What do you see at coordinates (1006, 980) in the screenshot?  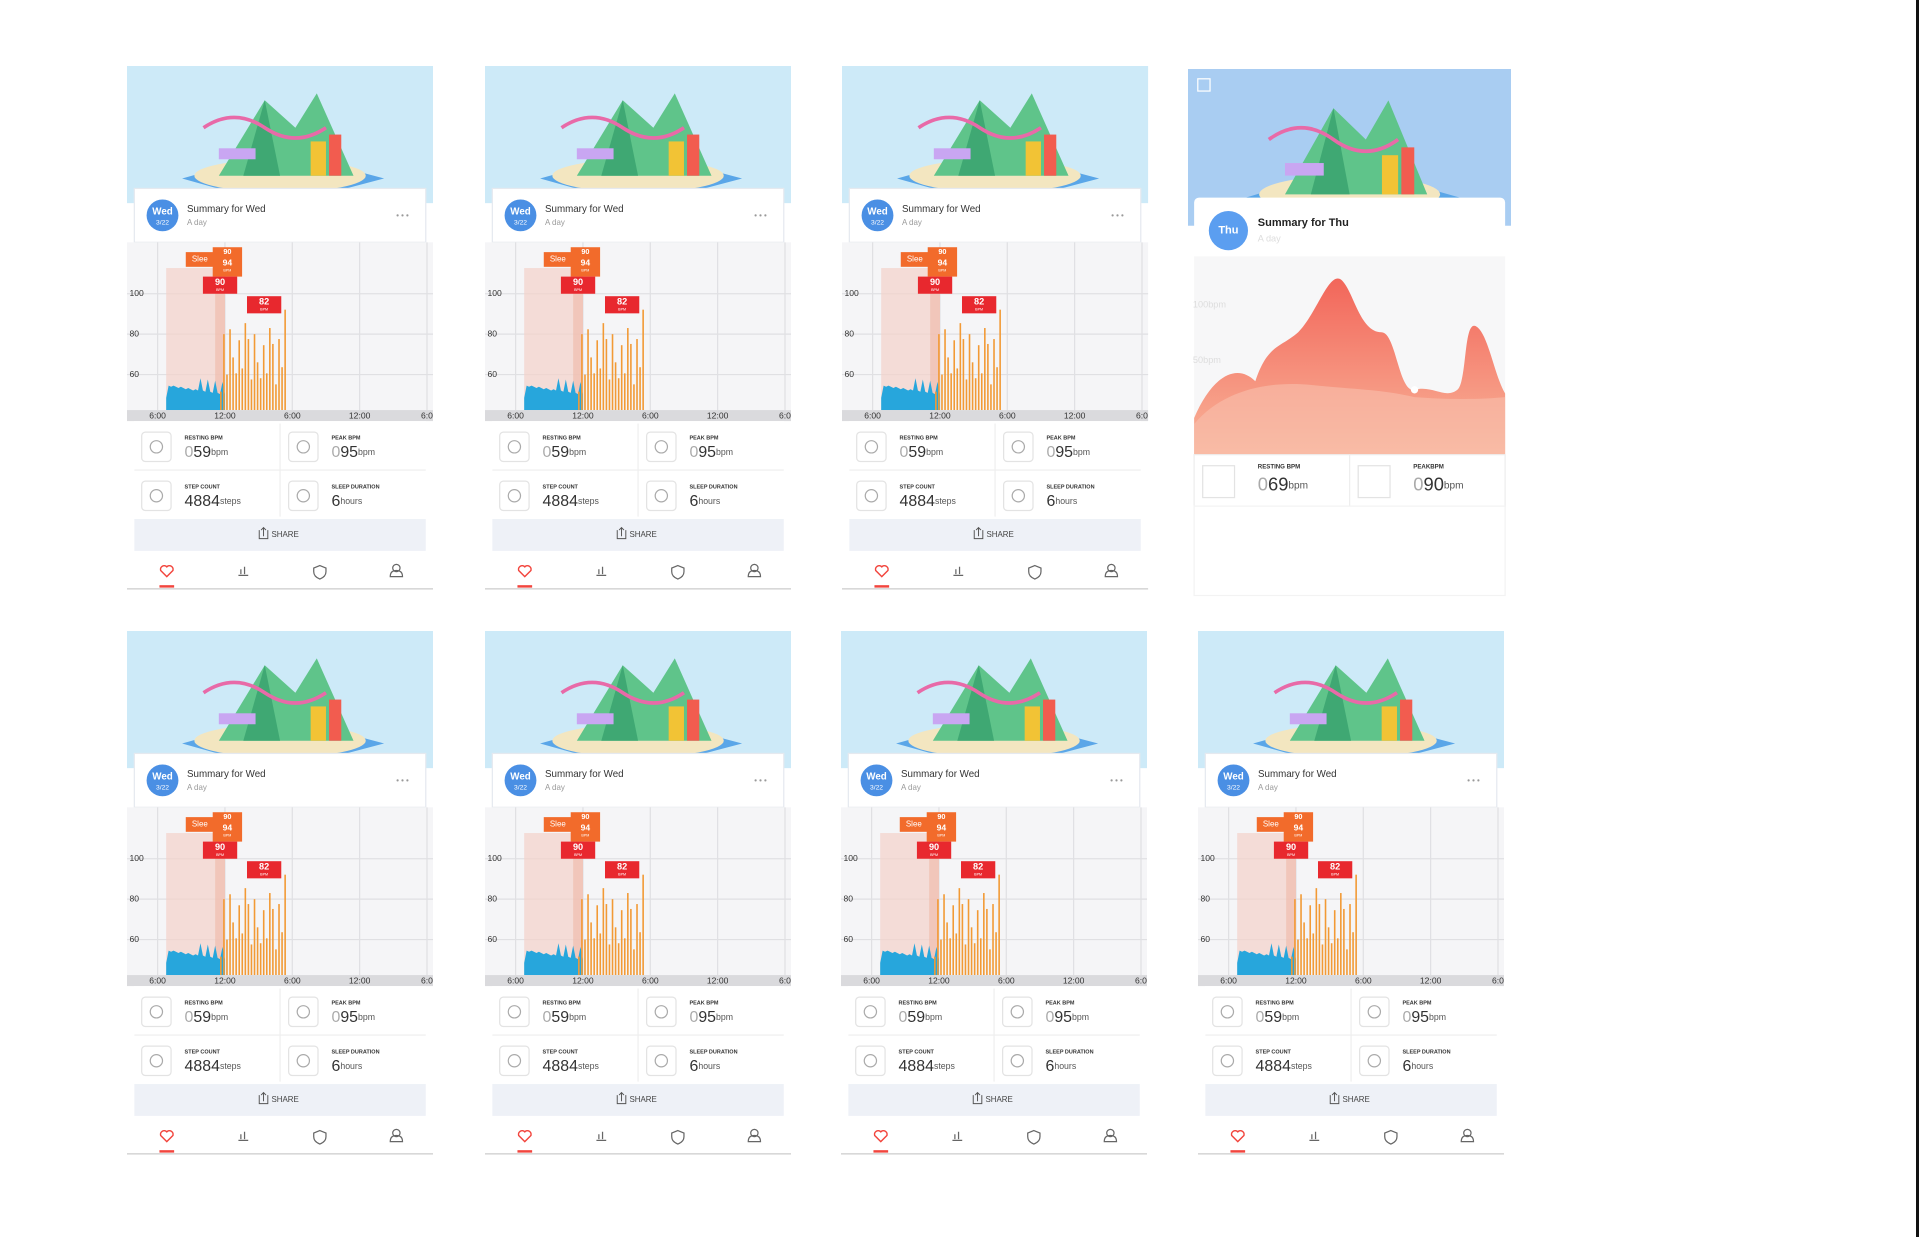 I see `x-label: 6:00` at bounding box center [1006, 980].